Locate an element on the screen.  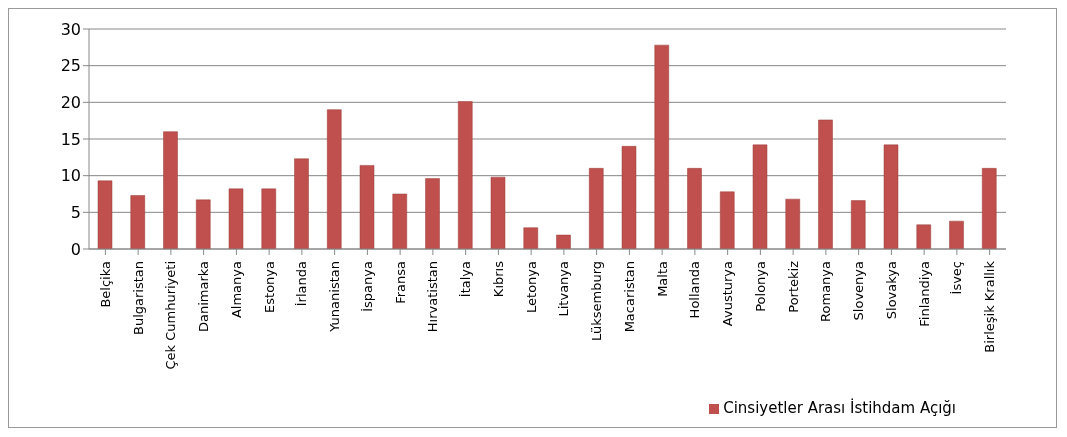
x-tick-label: İsveç is located at coordinates (957, 278).